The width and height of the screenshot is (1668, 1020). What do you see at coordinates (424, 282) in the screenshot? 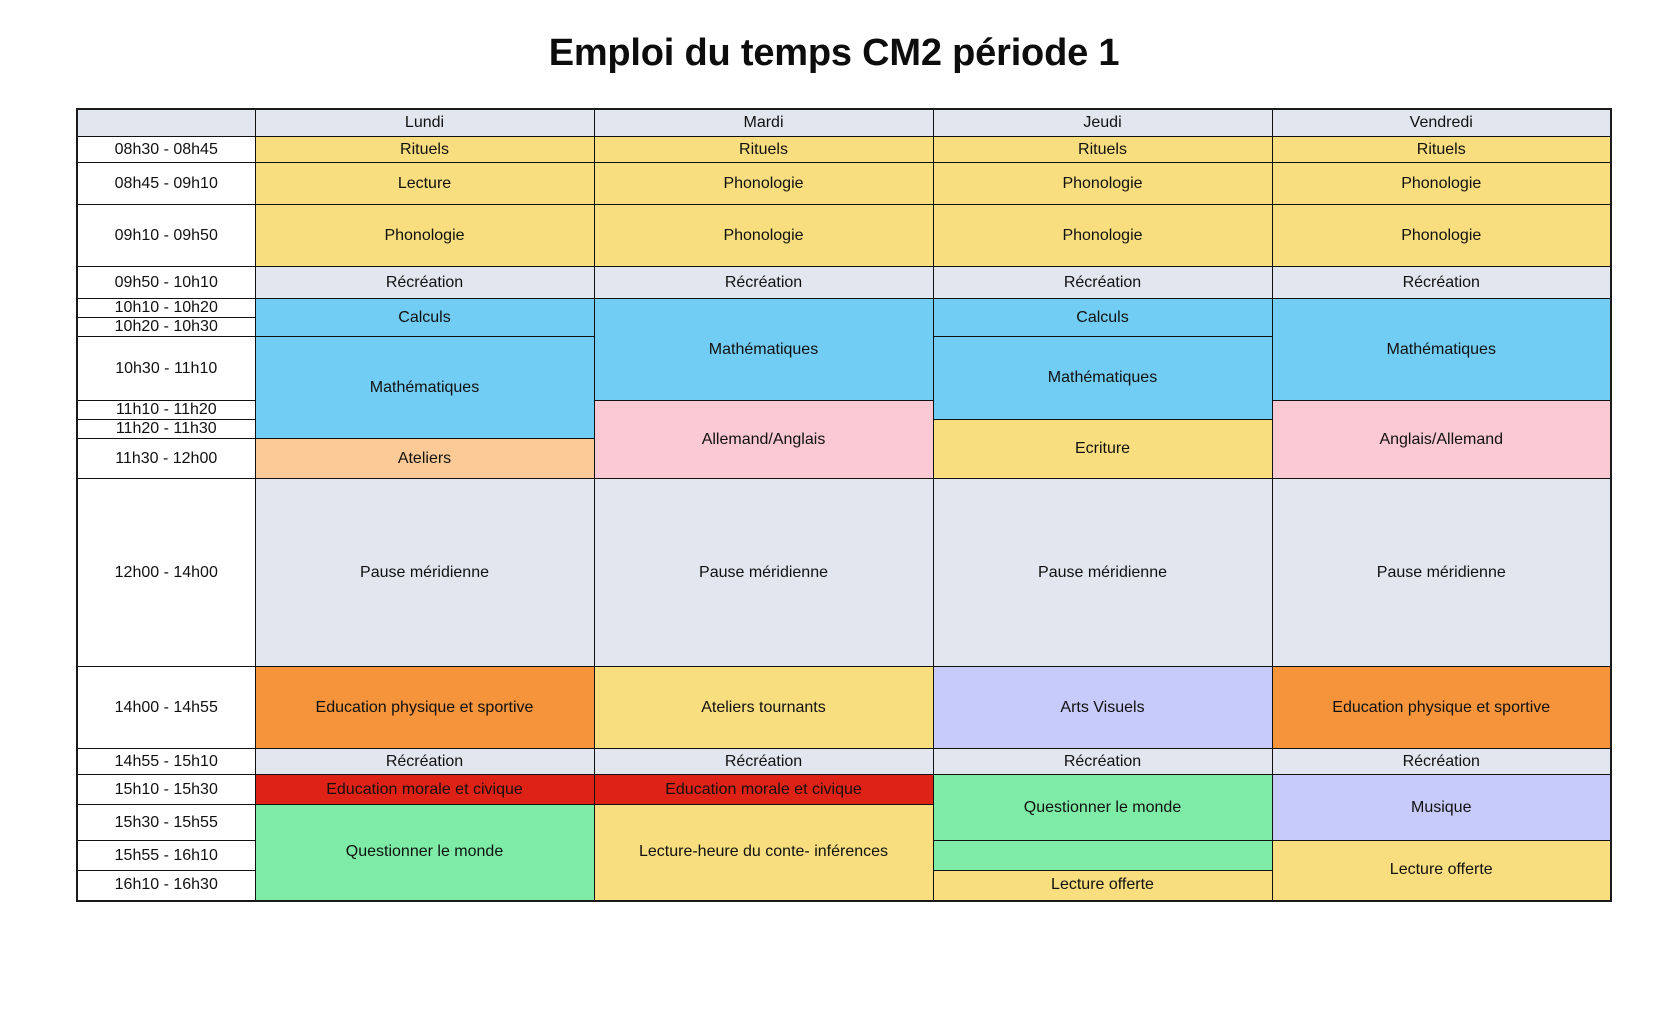
I see `cell-lundi-recreation: Récréation` at bounding box center [424, 282].